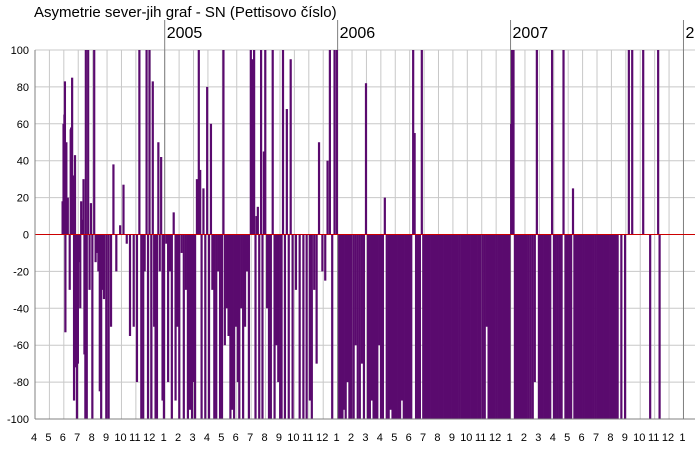 Image resolution: width=695 pixels, height=450 pixels. Describe the element at coordinates (358, 33) in the screenshot. I see `year-label: 2006` at that location.